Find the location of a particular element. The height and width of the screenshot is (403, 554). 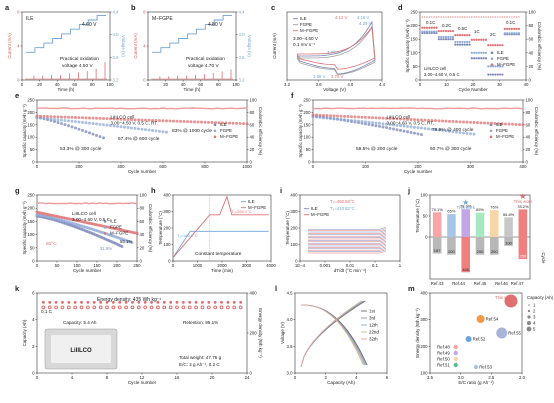

annotation: 4.60 V is located at coordinates (89, 25).